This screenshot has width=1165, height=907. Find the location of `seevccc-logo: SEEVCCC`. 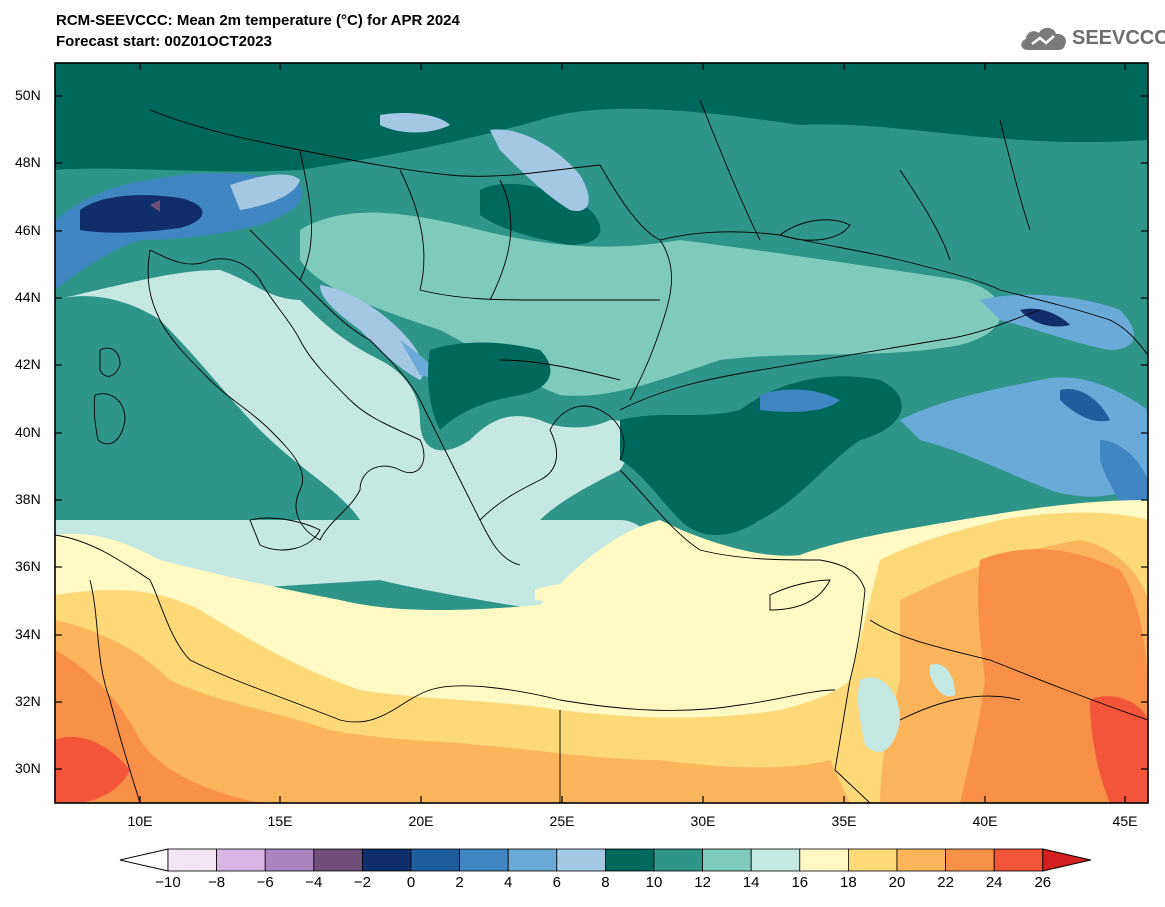

seevccc-logo: SEEVCCC is located at coordinates (1091, 40).